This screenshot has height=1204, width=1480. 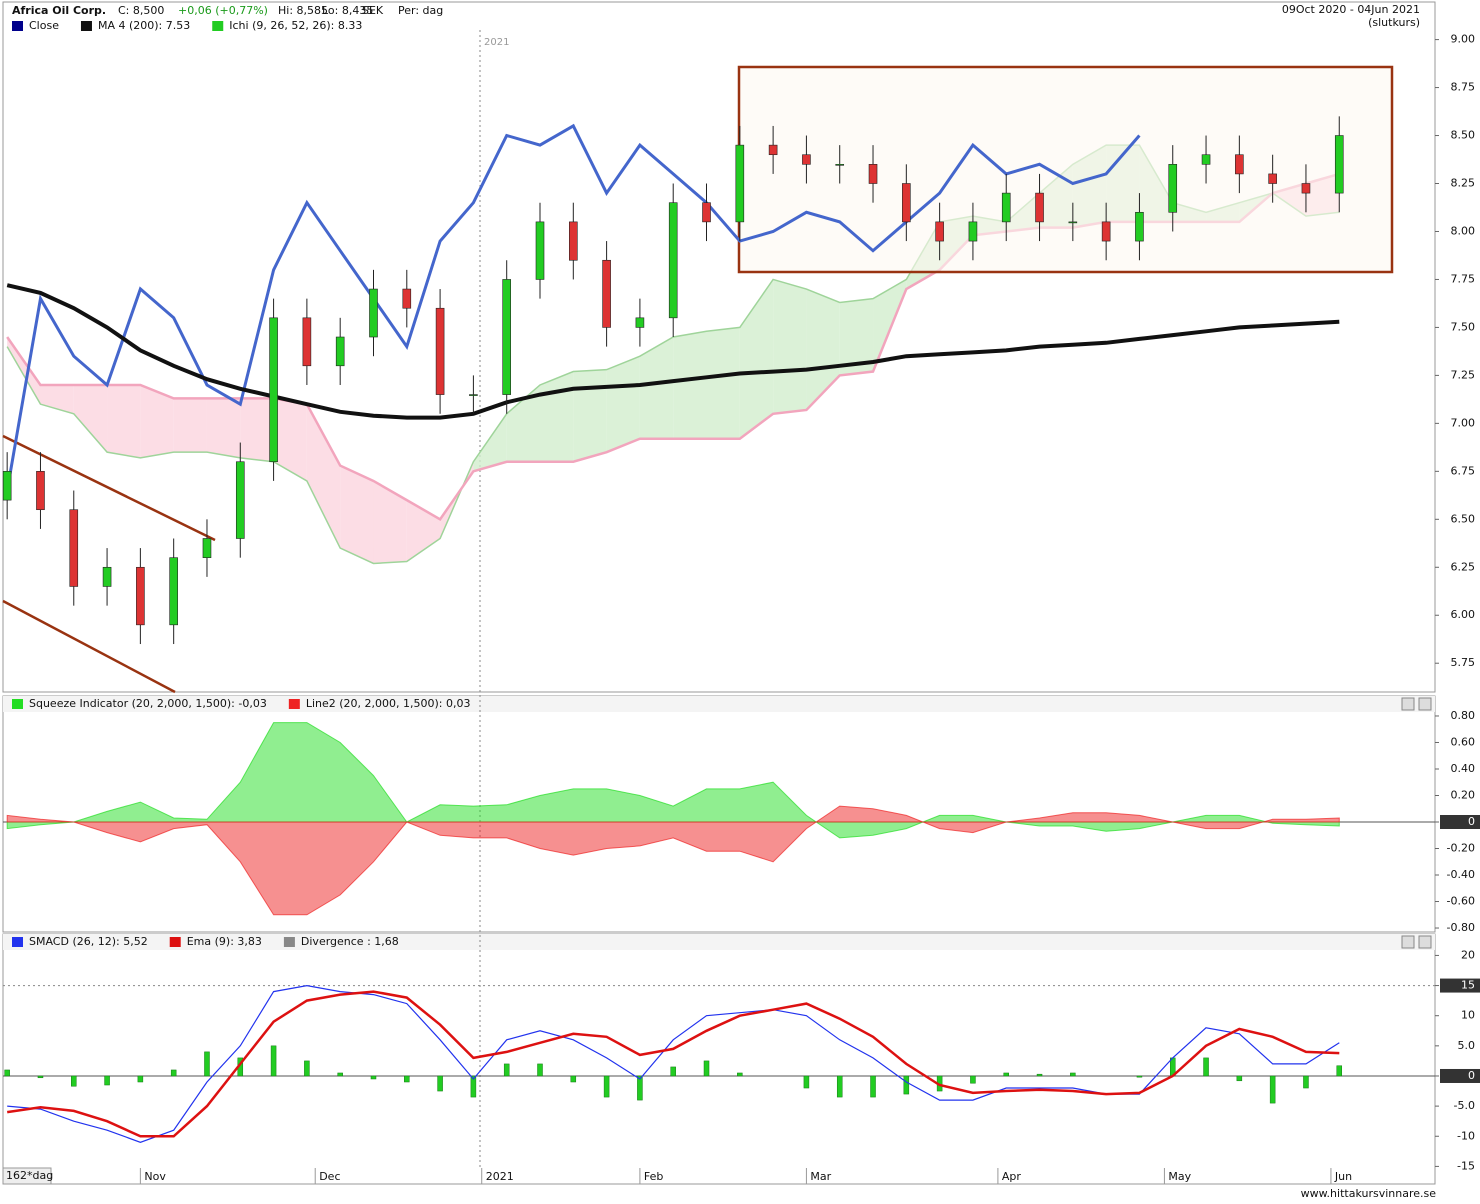 I want to click on stock-title: Africa Oil Corp., so click(x=59, y=10).